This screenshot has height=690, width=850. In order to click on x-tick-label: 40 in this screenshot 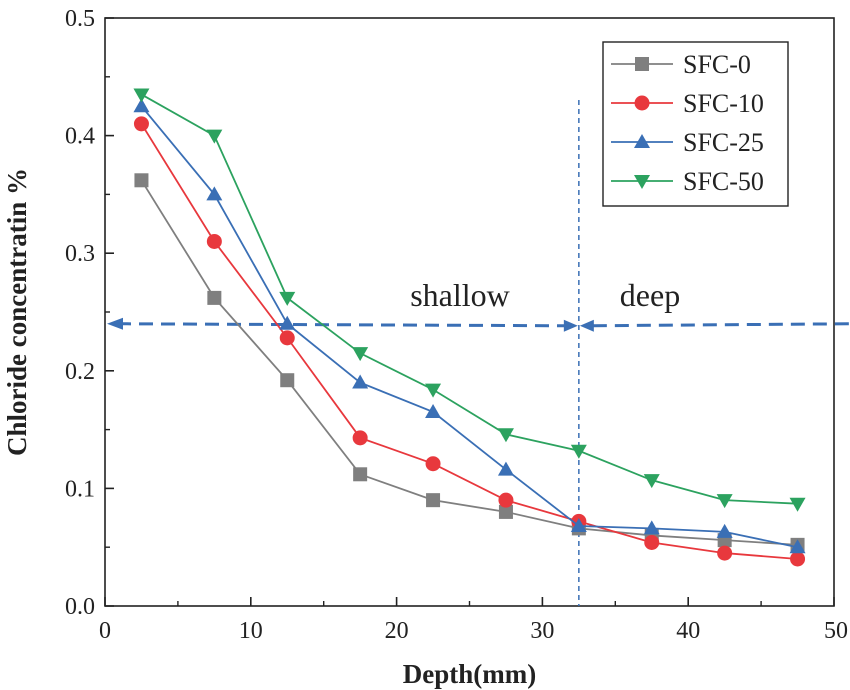, I will do `click(688, 631)`.